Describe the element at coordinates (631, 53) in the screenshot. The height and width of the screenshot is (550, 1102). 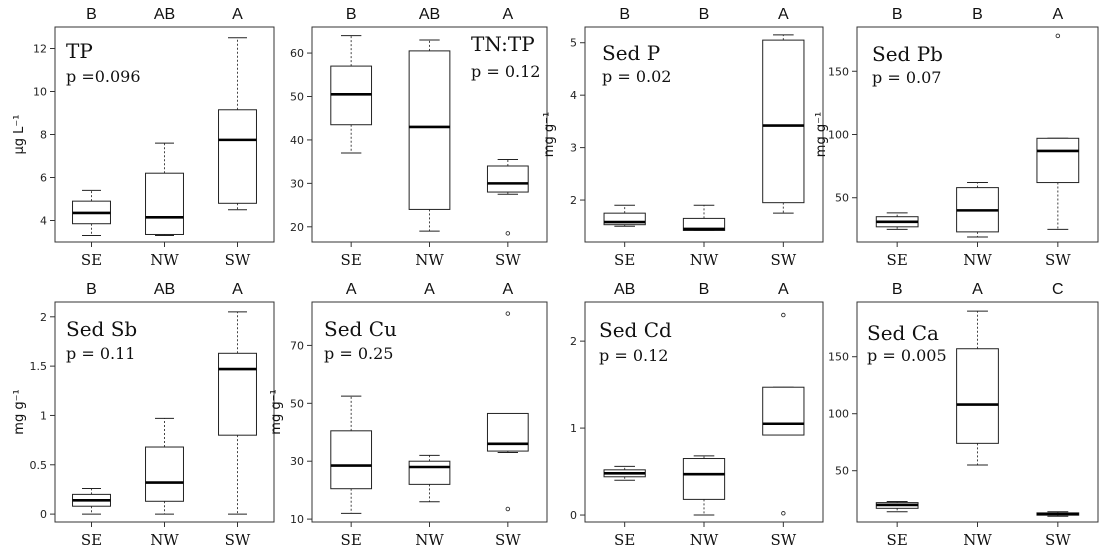
I see `panel-title: Sed P` at that location.